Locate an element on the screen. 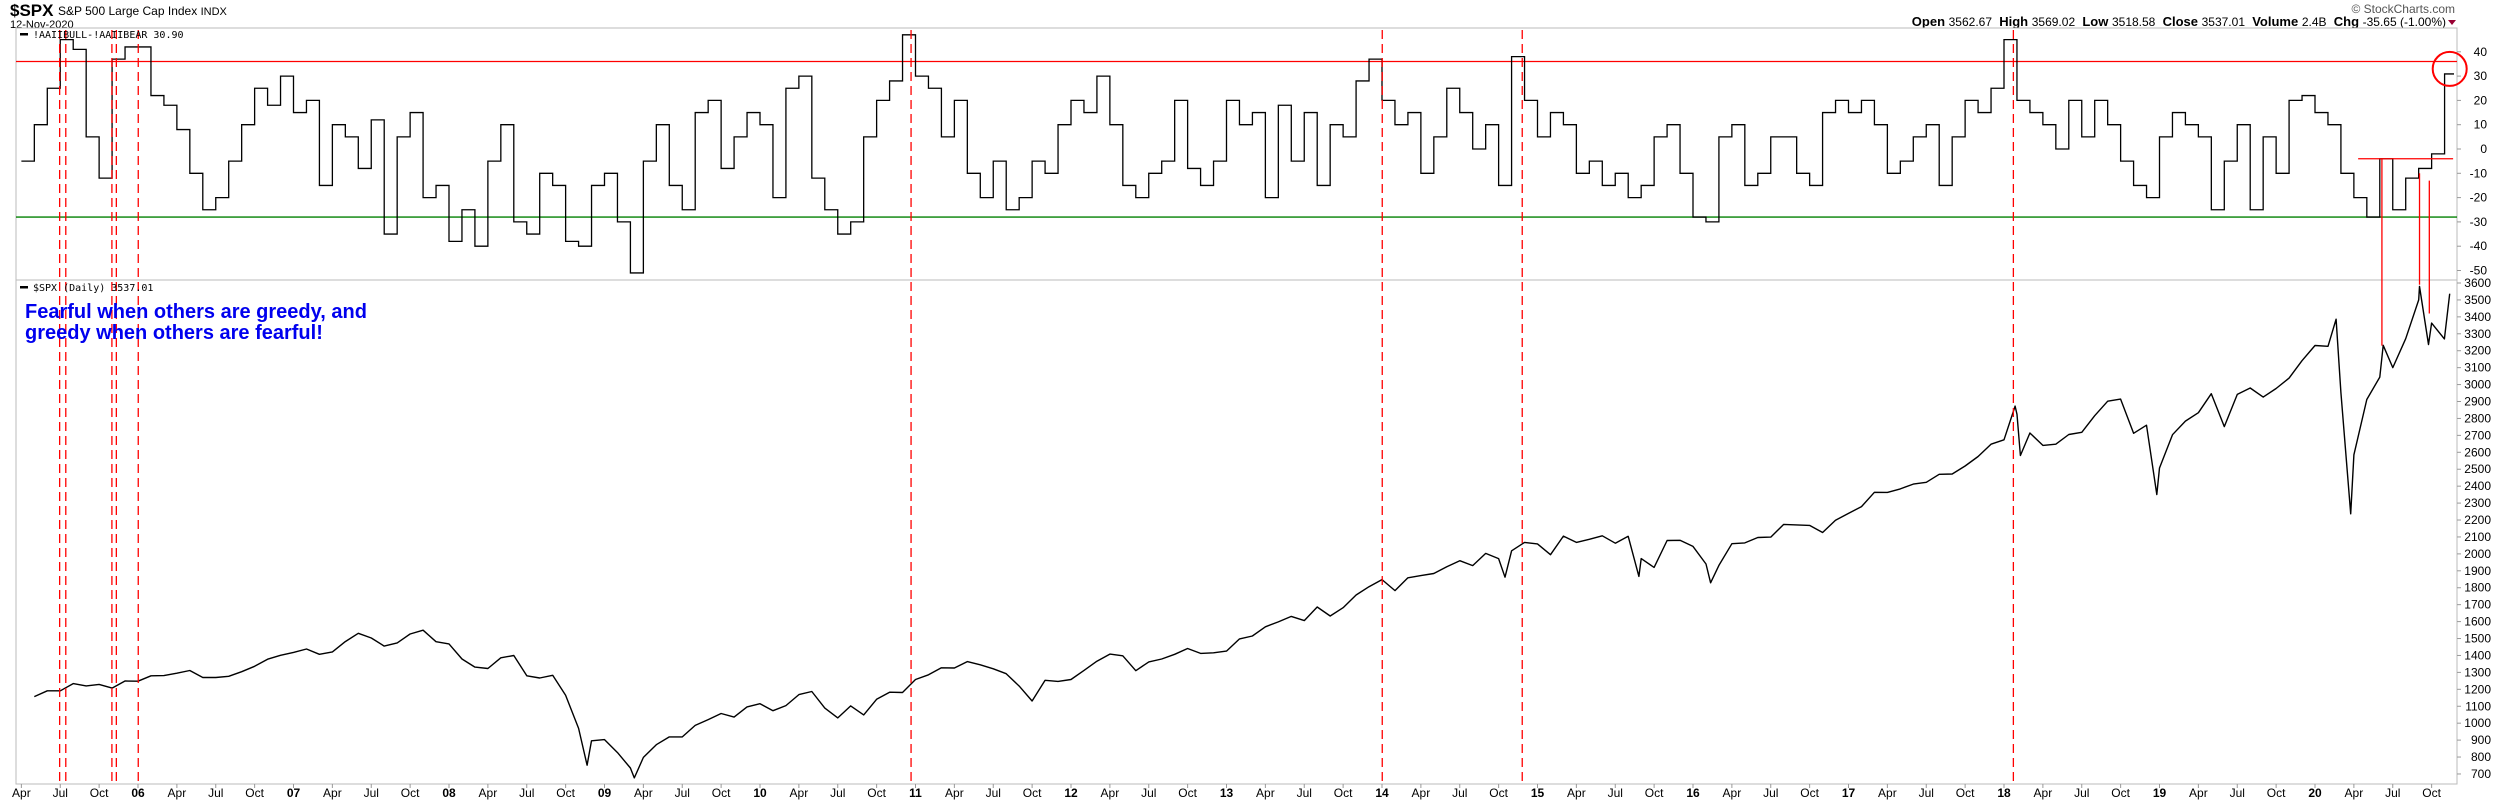 The width and height of the screenshot is (2500, 800). x-tick-label: 16 is located at coordinates (1693, 793).